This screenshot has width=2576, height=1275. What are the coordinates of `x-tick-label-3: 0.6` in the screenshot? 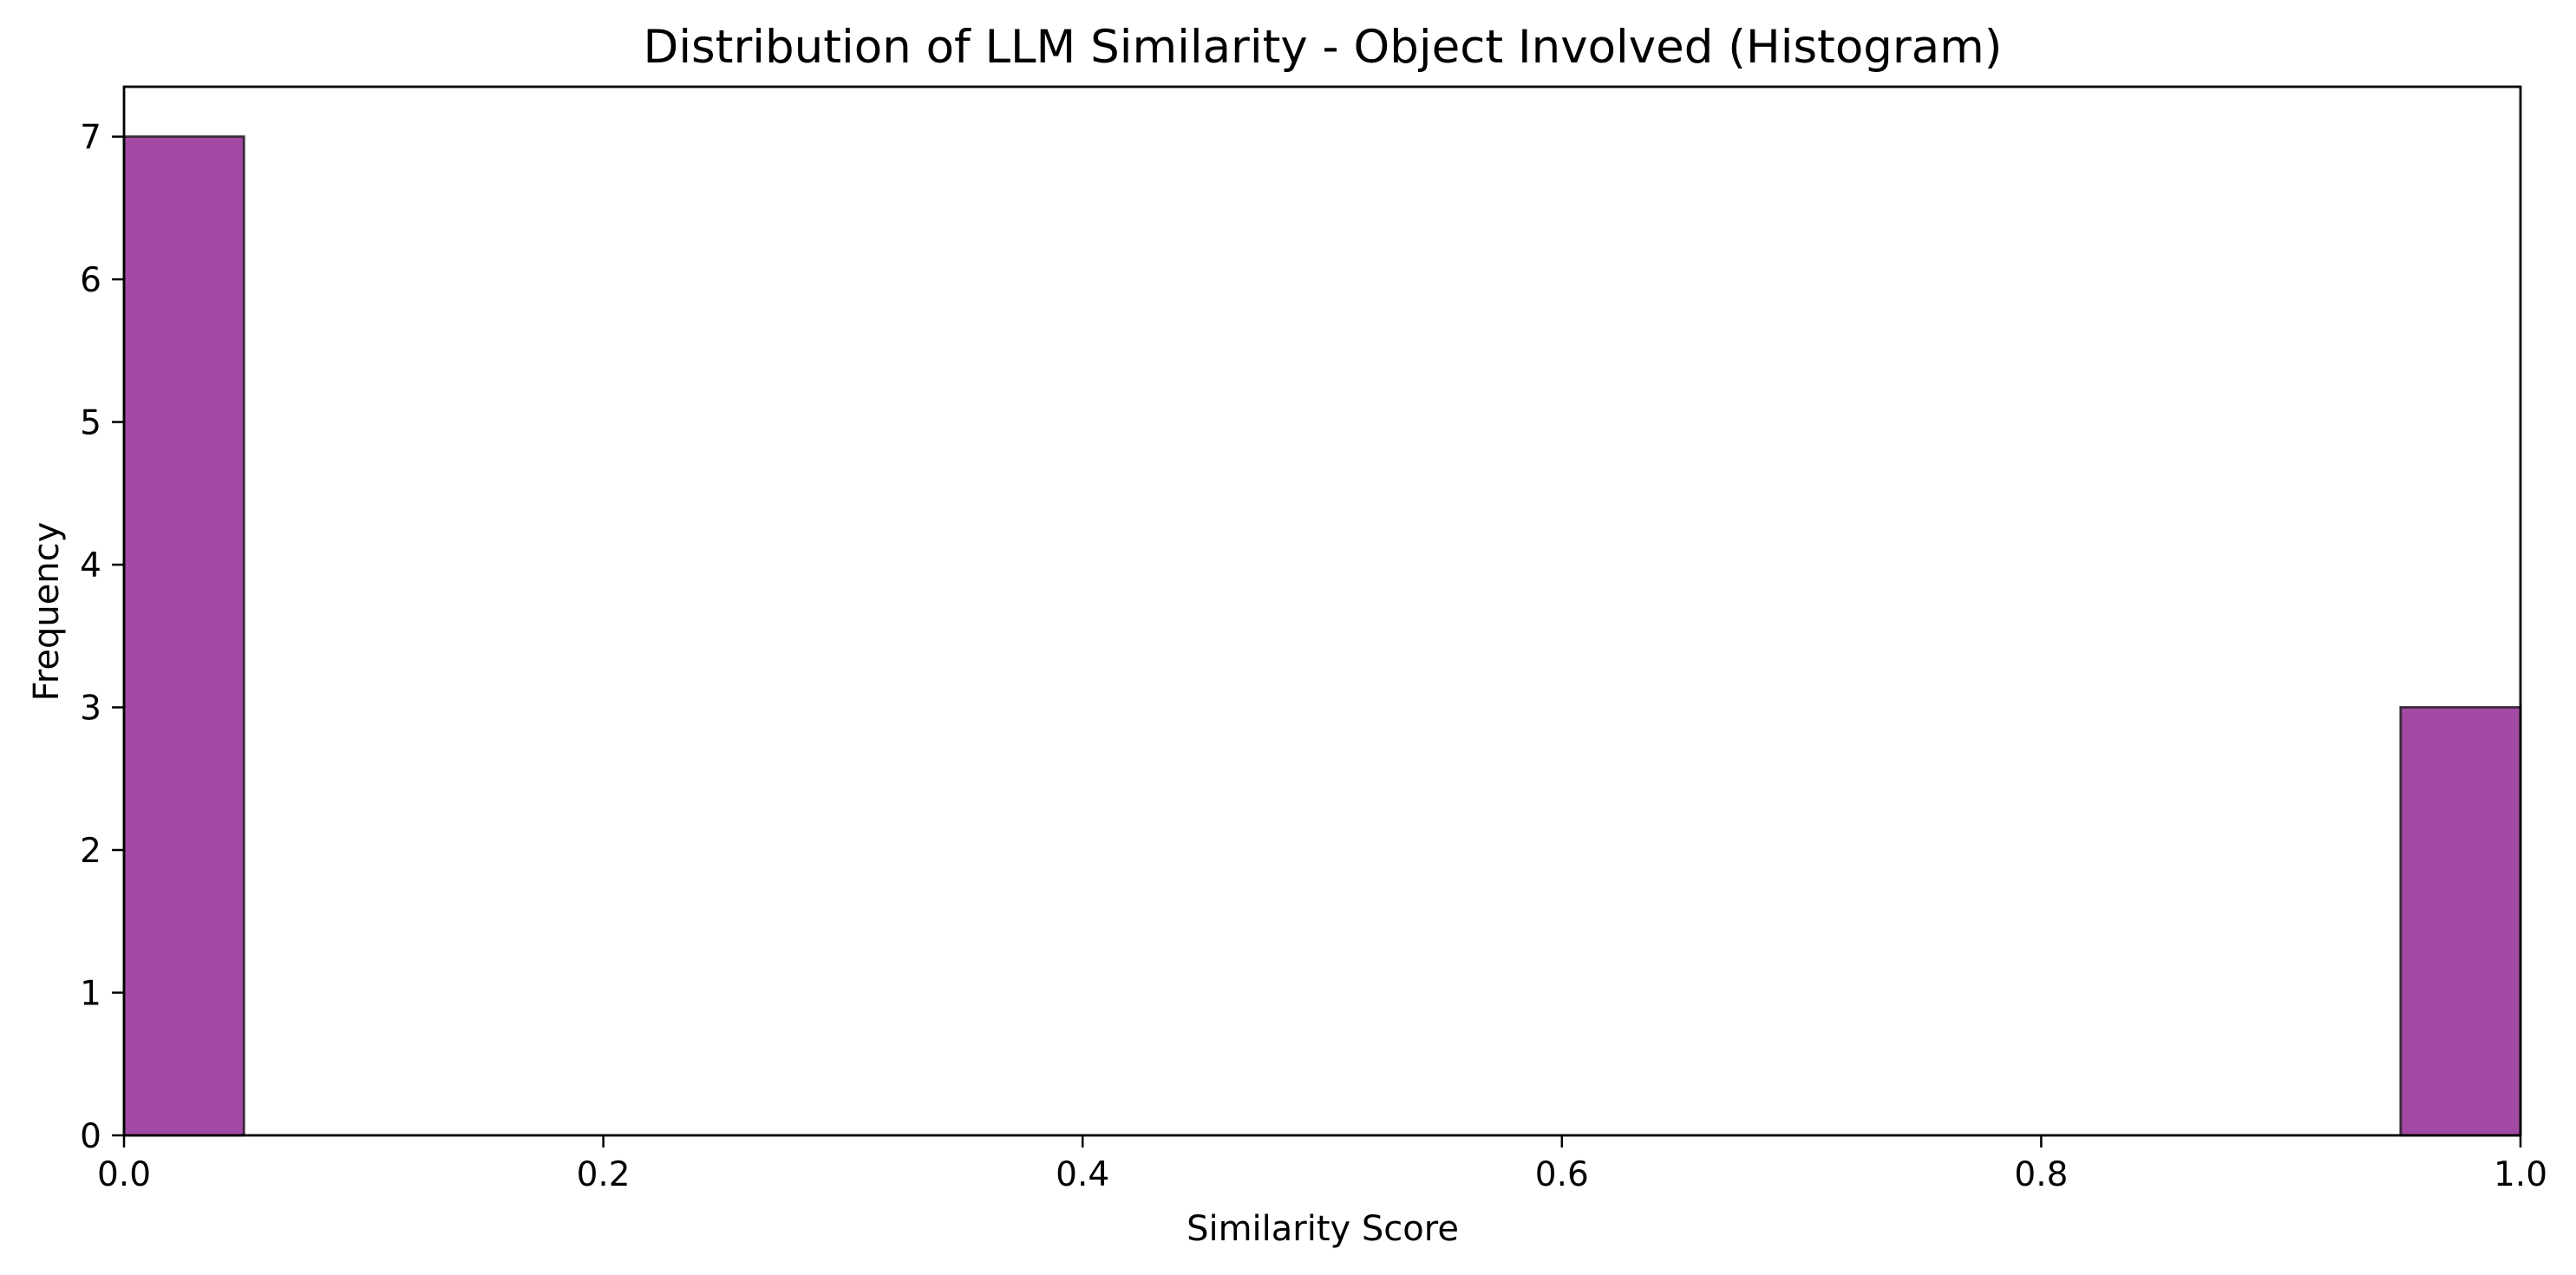 It's located at (1562, 1174).